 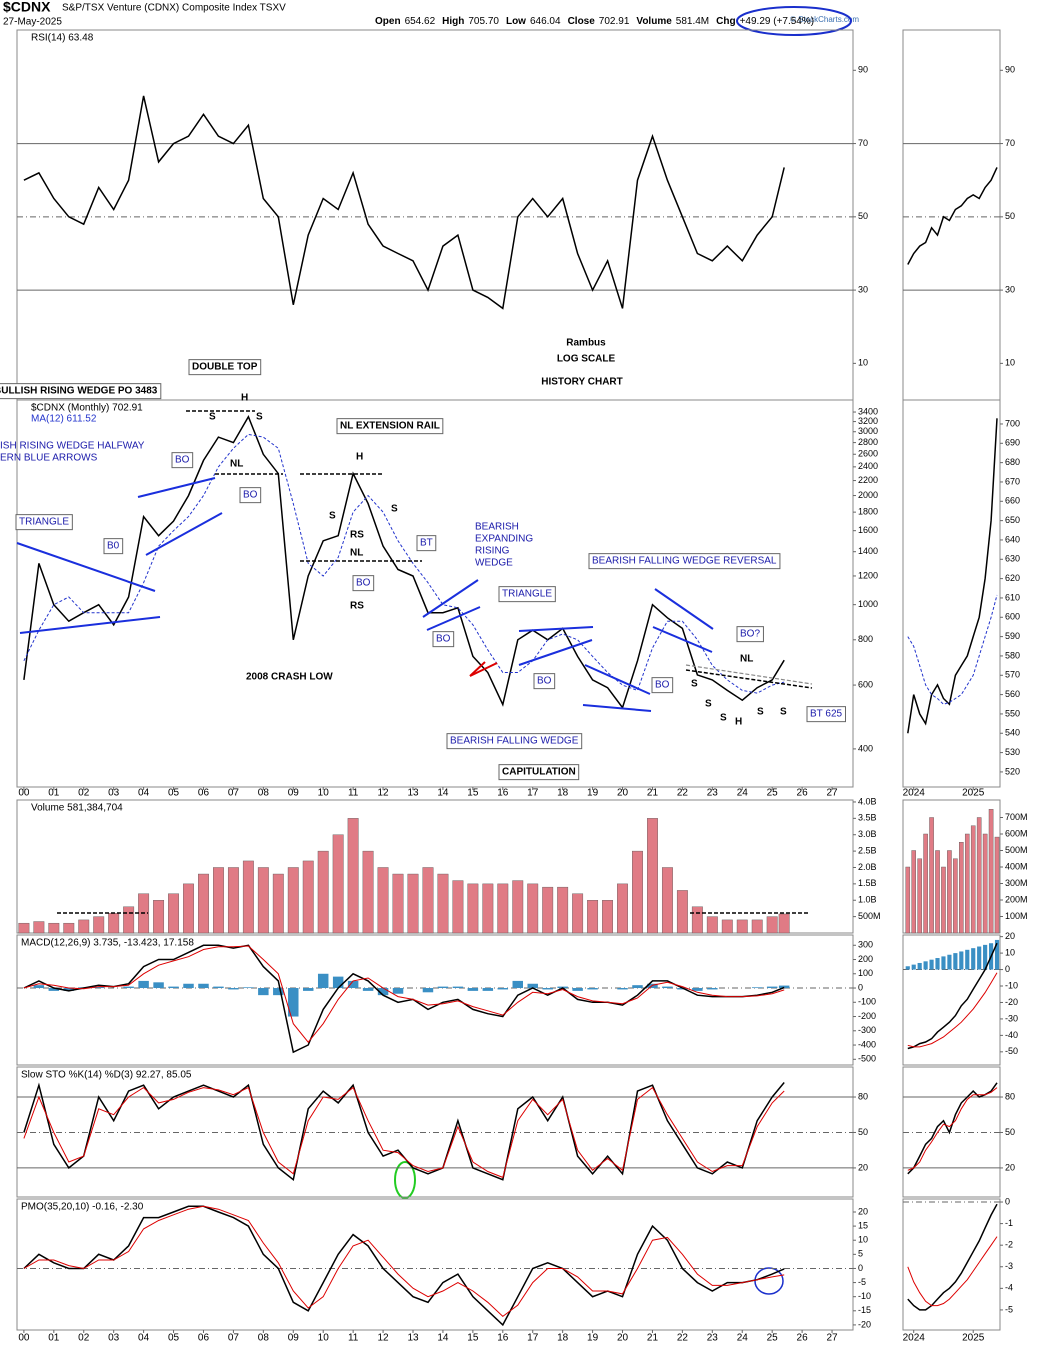 I want to click on y-tick-label: 600, so click(x=1012, y=617).